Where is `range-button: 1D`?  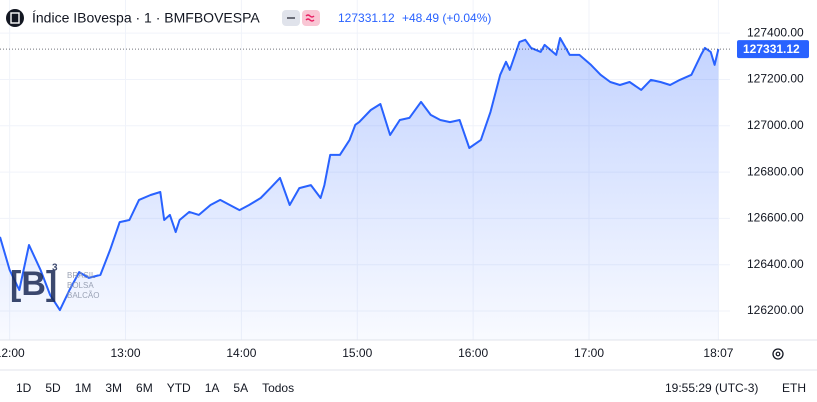 range-button: 1D is located at coordinates (24, 388).